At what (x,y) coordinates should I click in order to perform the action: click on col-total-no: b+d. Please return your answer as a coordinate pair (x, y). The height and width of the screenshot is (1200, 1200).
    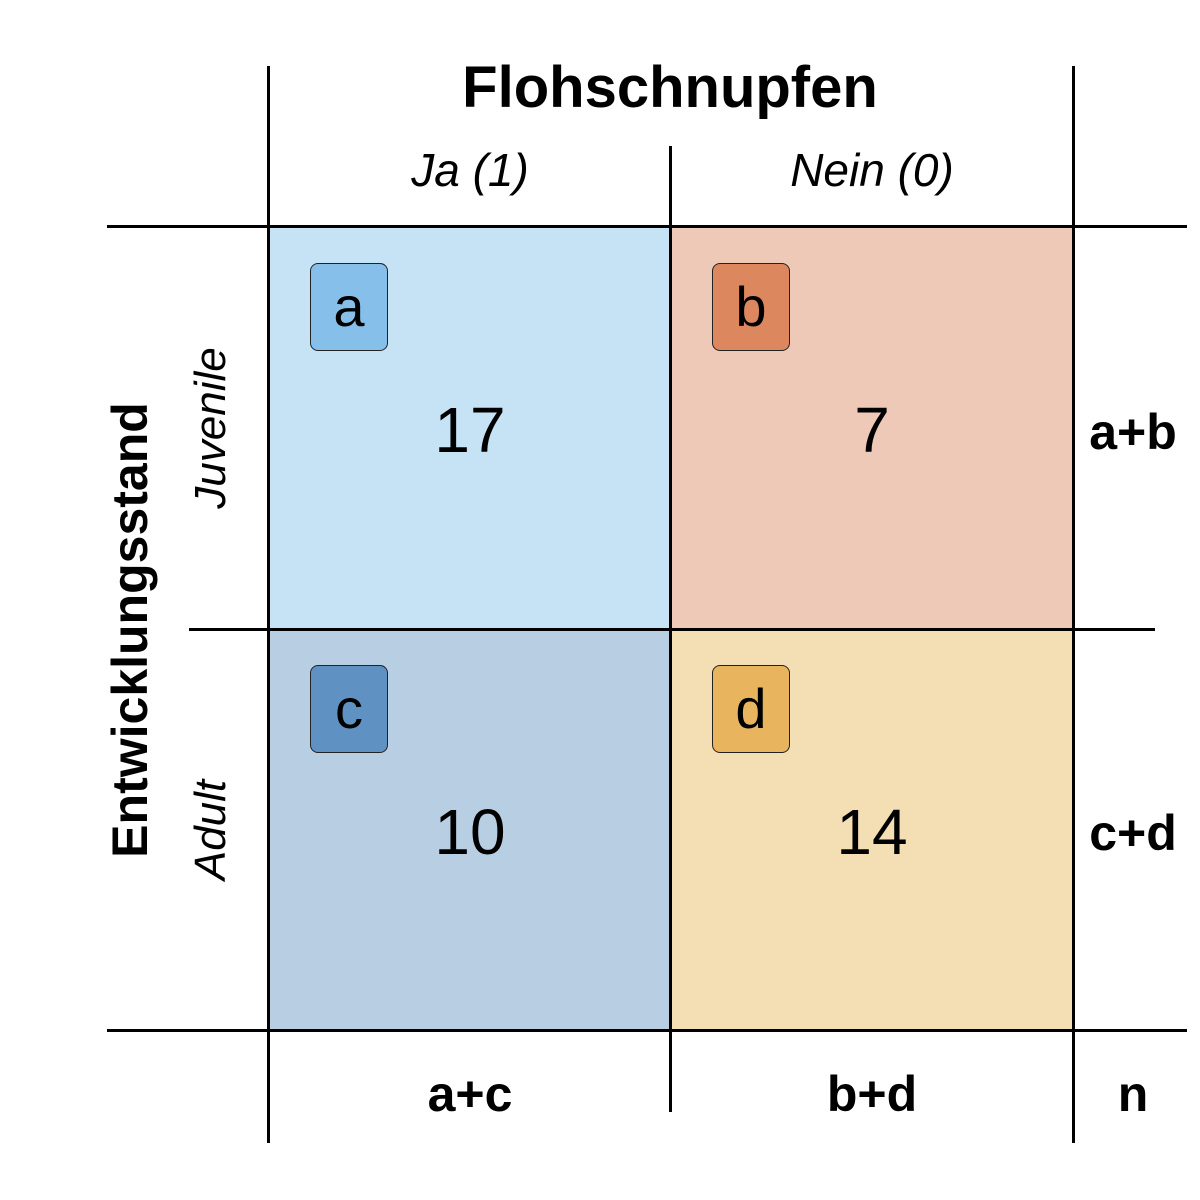
    Looking at the image, I should click on (872, 1094).